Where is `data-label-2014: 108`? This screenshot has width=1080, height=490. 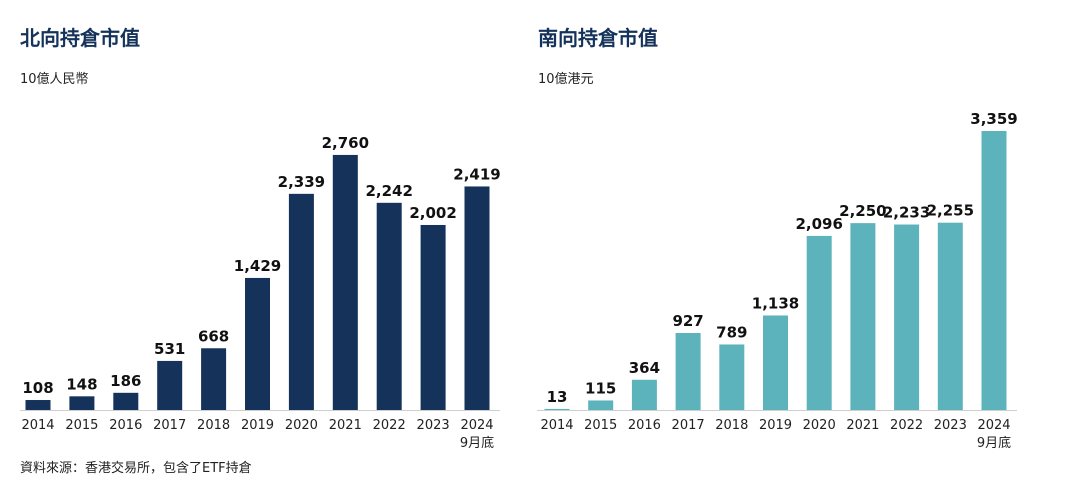 data-label-2014: 108 is located at coordinates (37, 388).